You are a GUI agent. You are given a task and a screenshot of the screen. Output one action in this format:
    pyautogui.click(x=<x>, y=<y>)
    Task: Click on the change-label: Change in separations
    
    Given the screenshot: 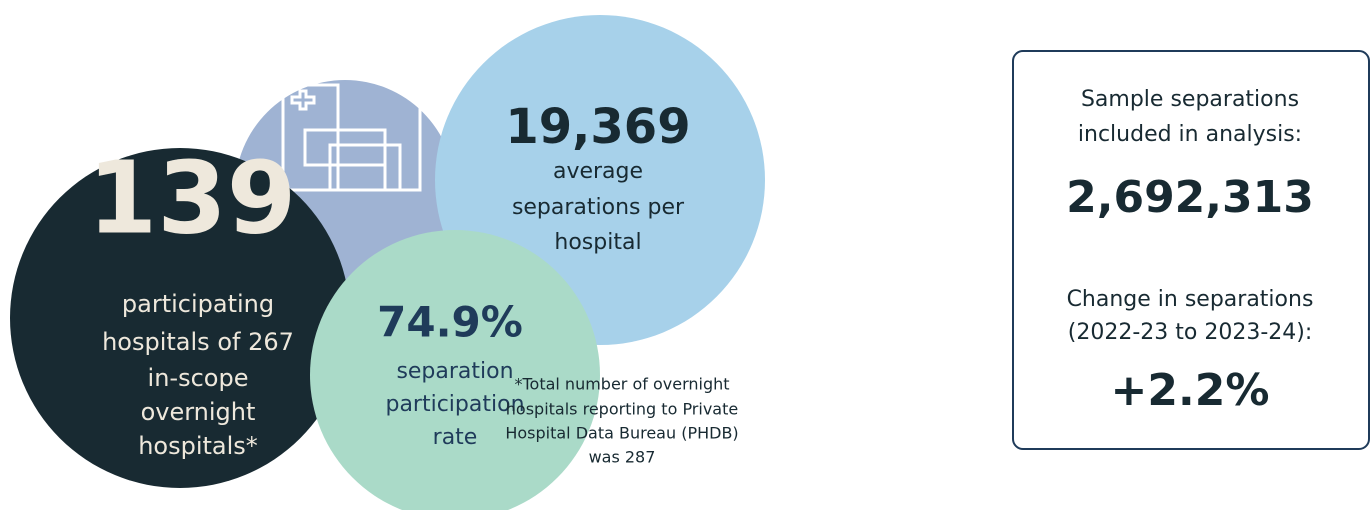 What is the action you would take?
    pyautogui.click(x=1190, y=299)
    